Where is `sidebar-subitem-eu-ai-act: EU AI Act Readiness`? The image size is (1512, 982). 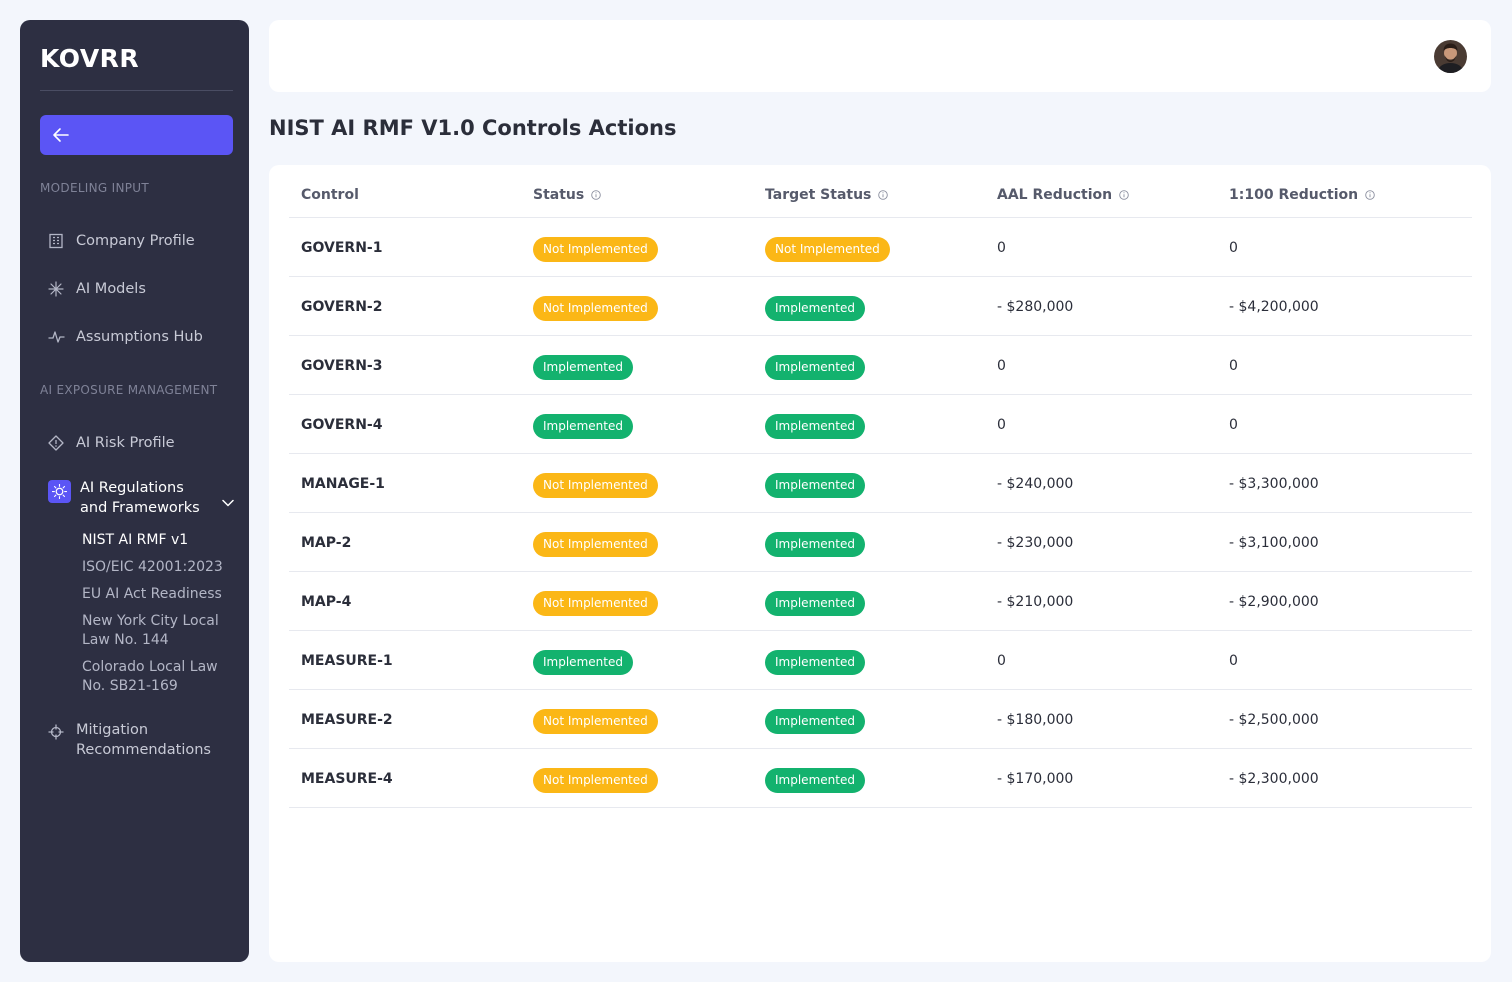 sidebar-subitem-eu-ai-act: EU AI Act Readiness is located at coordinates (152, 594).